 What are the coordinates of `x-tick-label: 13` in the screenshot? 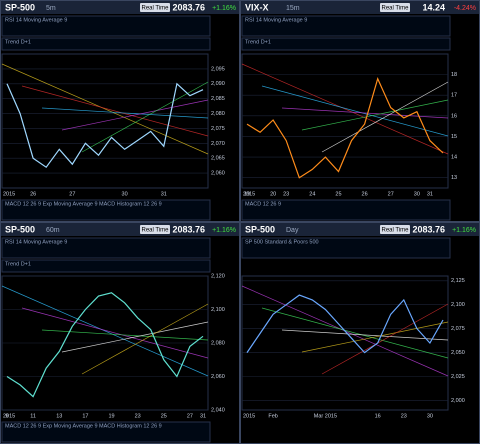 It's located at (59, 416).